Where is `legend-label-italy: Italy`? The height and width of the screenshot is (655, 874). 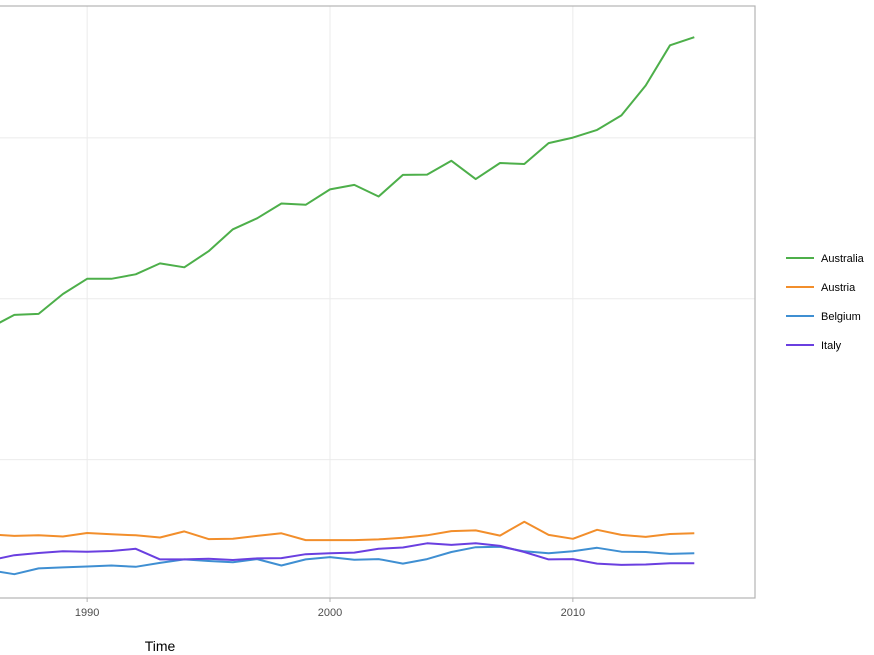 legend-label-italy: Italy is located at coordinates (831, 346).